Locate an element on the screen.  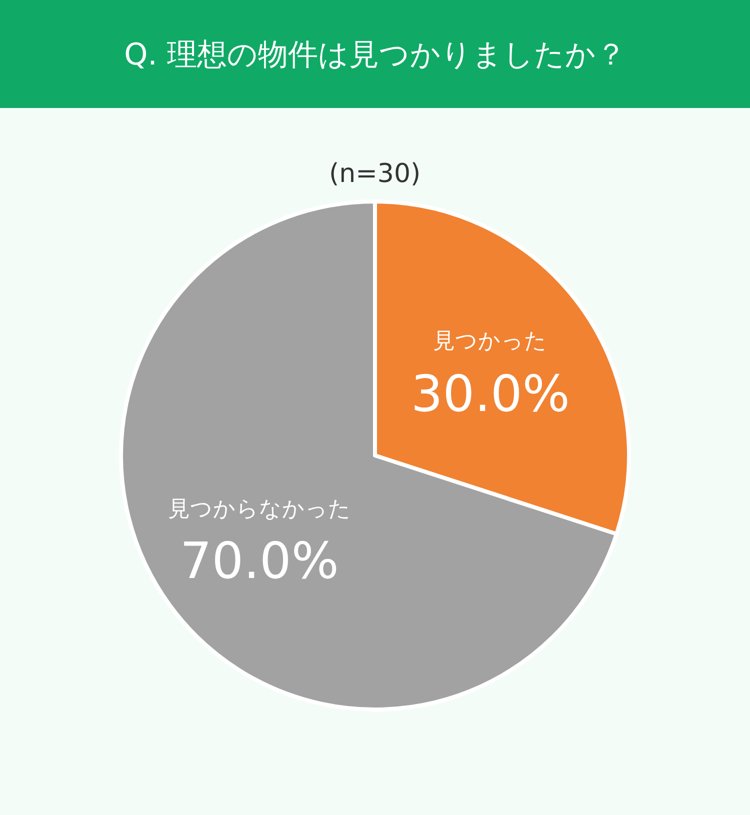
slice-label: 見つからなかった is located at coordinates (259, 509).